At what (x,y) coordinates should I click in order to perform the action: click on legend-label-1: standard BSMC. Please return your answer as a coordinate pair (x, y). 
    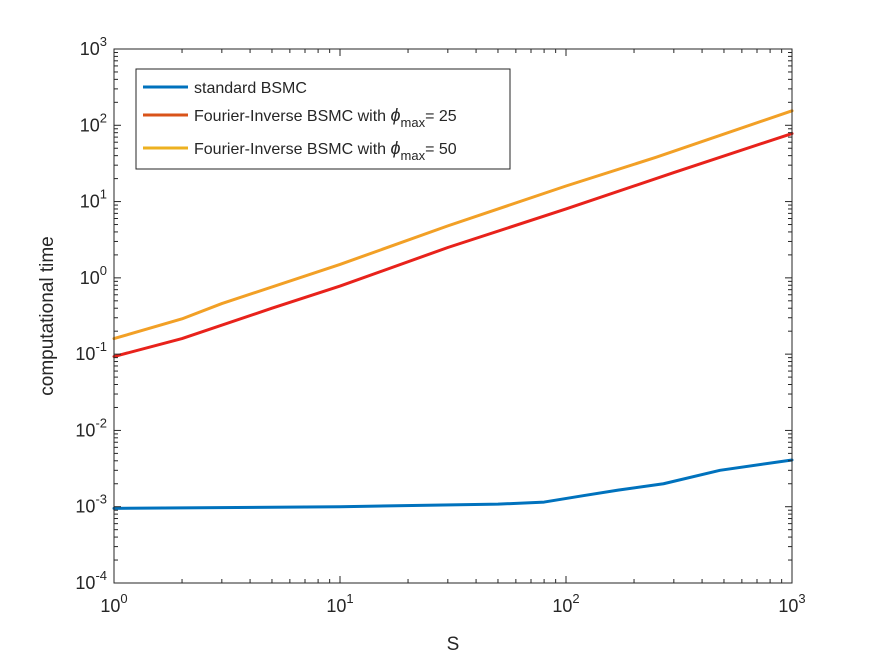
    Looking at the image, I should click on (250, 88).